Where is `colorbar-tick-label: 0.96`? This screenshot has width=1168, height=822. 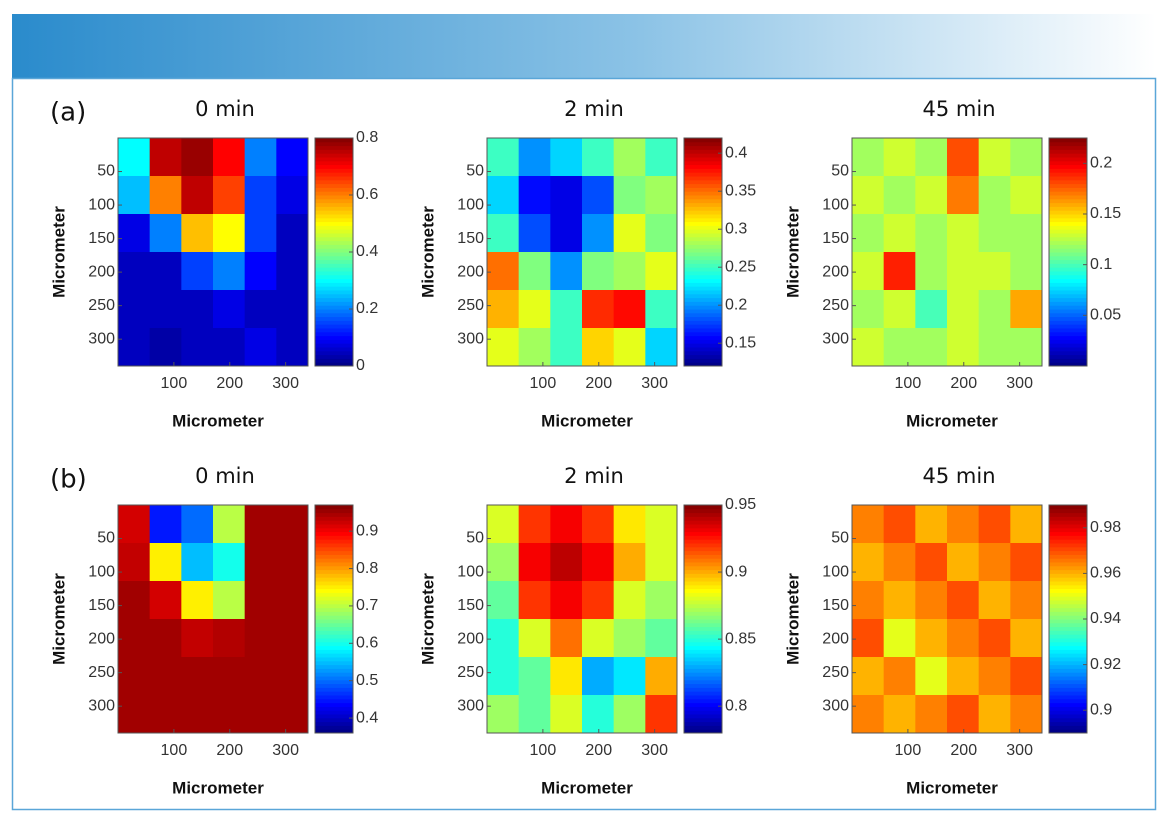 colorbar-tick-label: 0.96 is located at coordinates (1105, 573).